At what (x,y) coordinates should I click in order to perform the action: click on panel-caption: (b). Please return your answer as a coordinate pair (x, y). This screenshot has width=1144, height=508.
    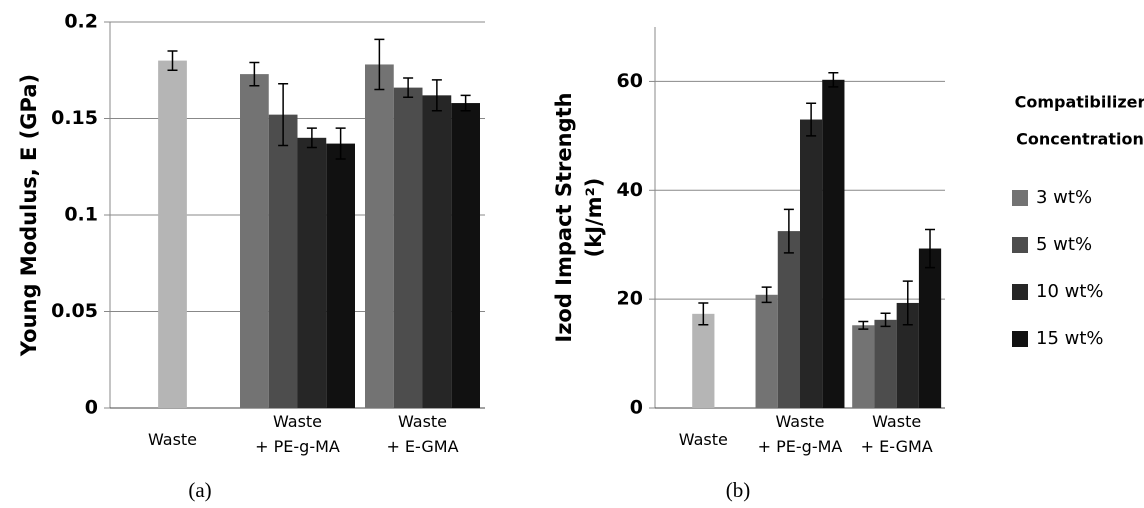
    Looking at the image, I should click on (738, 490).